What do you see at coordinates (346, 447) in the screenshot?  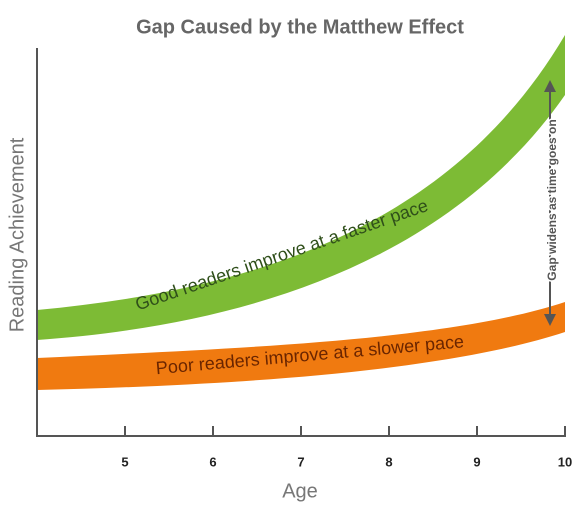 I see `x-ticks: 5 6 7 8 9 10` at bounding box center [346, 447].